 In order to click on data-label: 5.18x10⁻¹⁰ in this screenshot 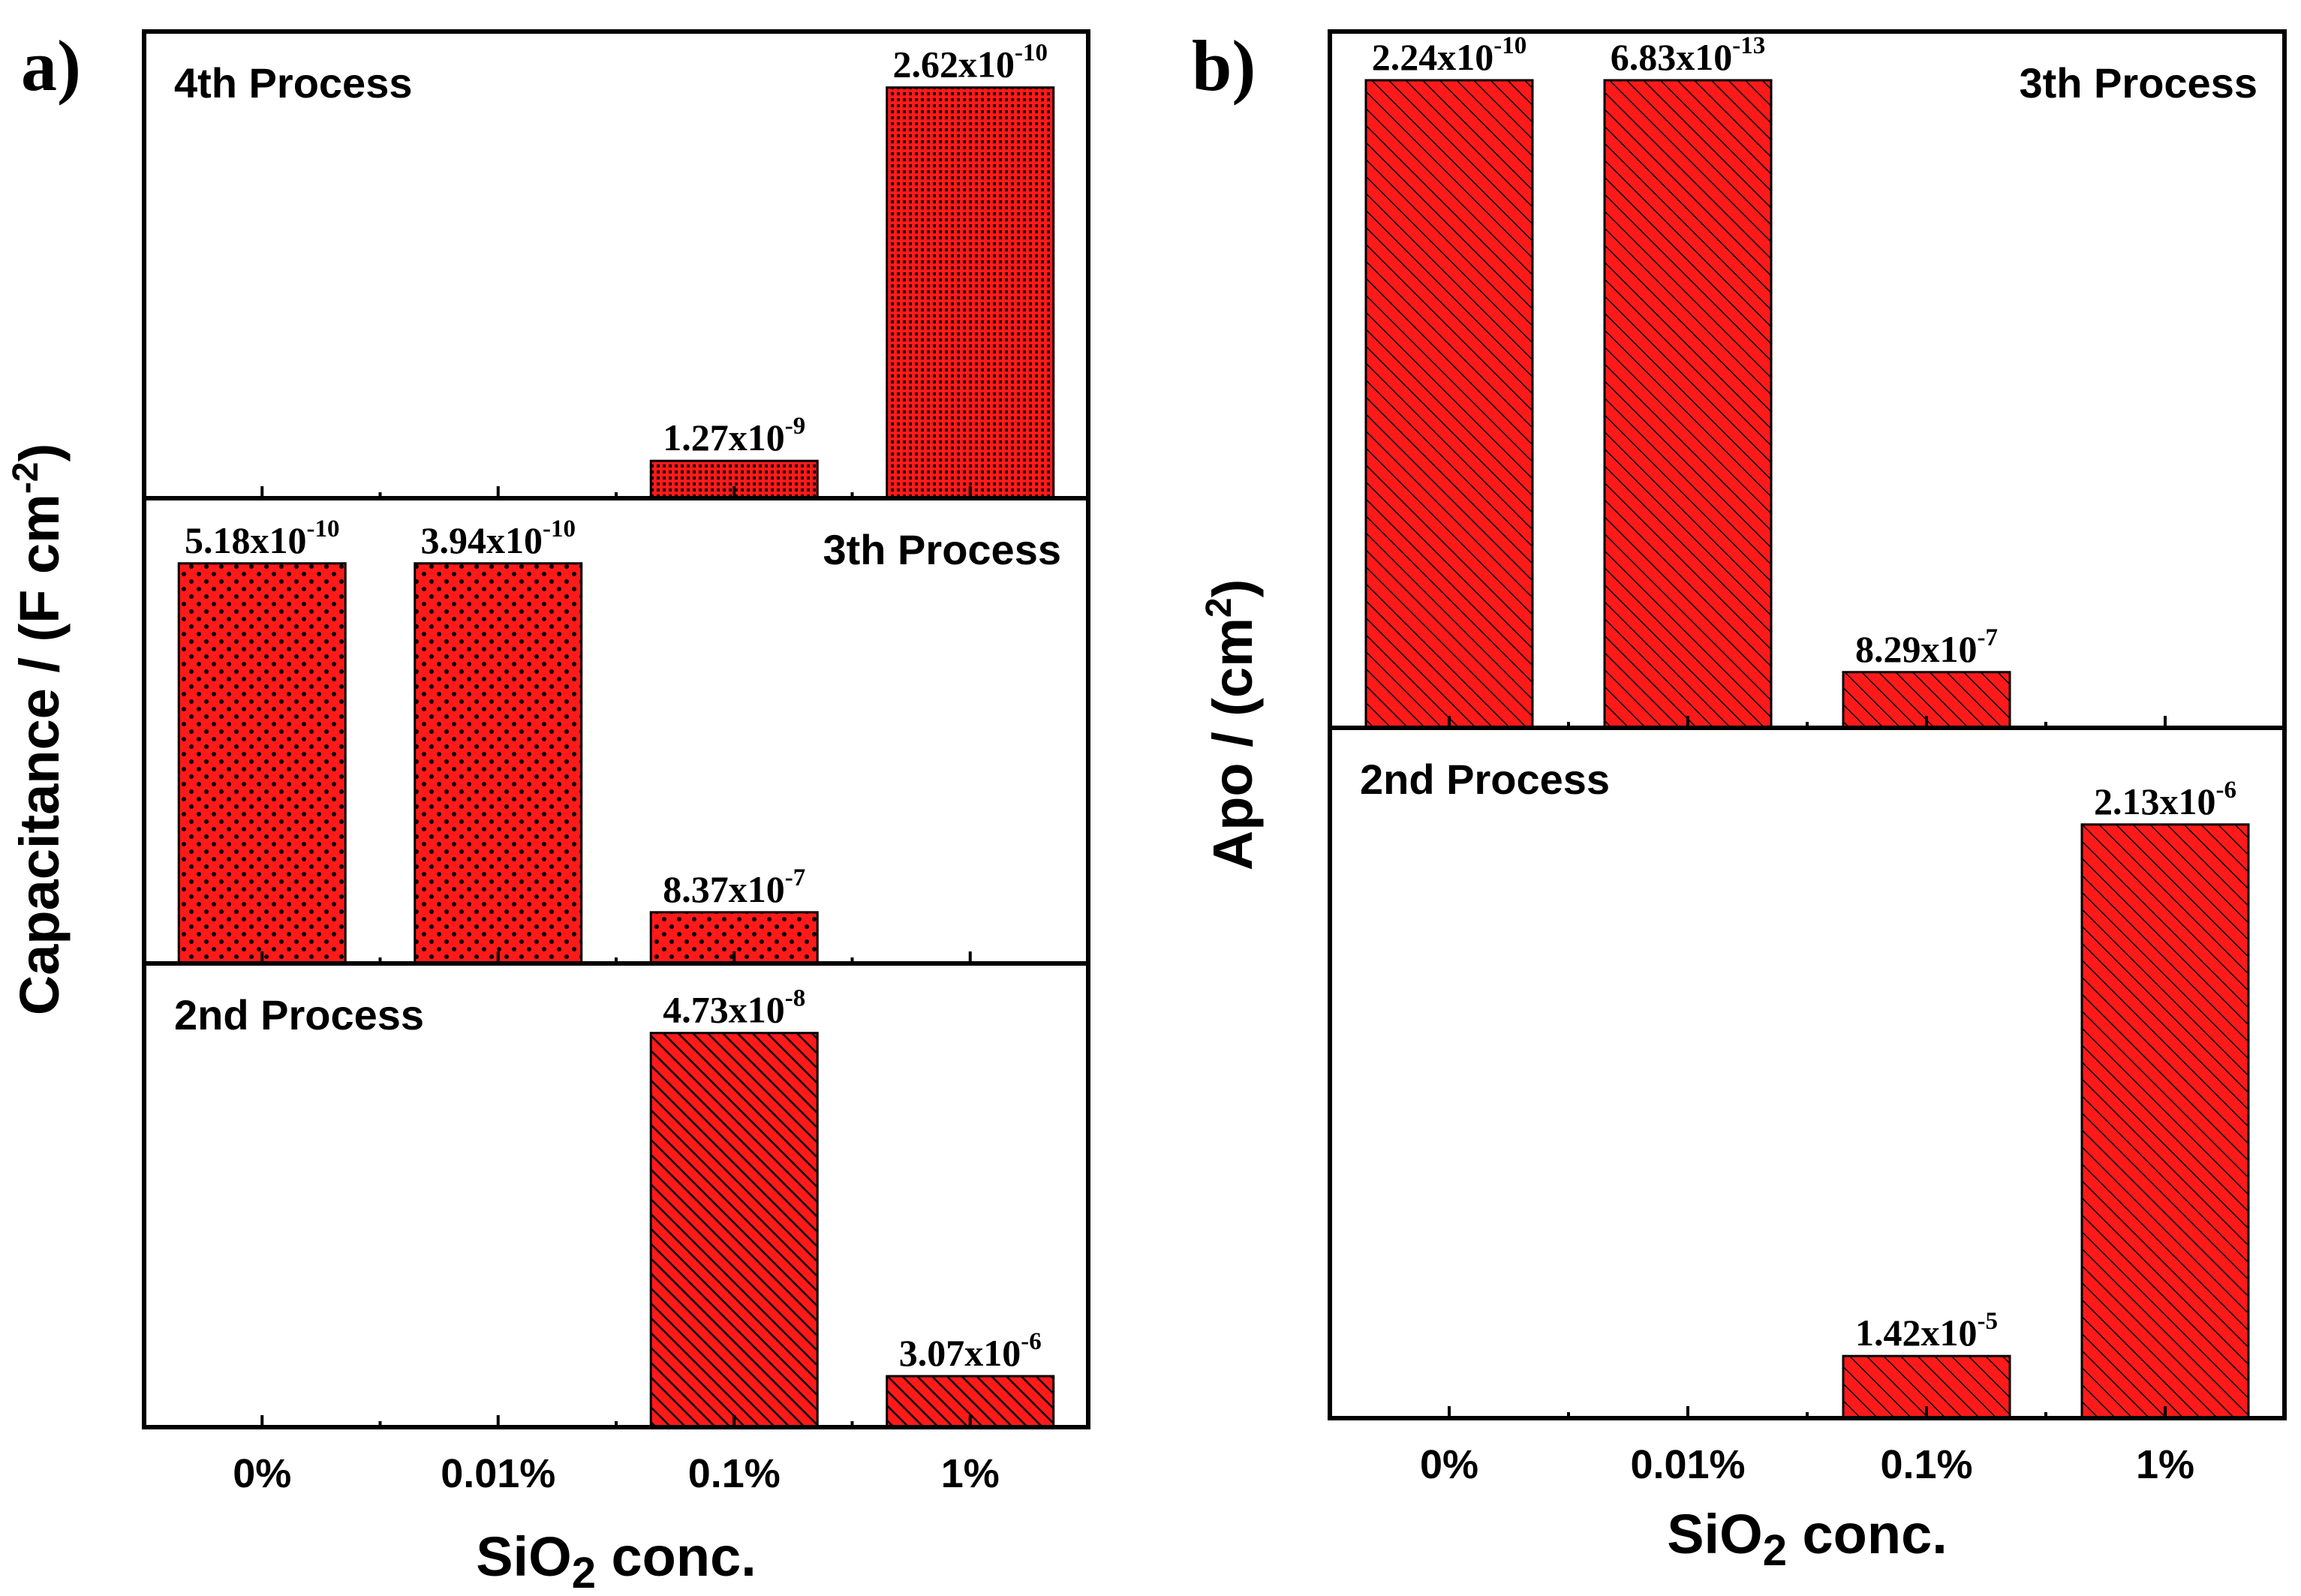, I will do `click(262, 538)`.